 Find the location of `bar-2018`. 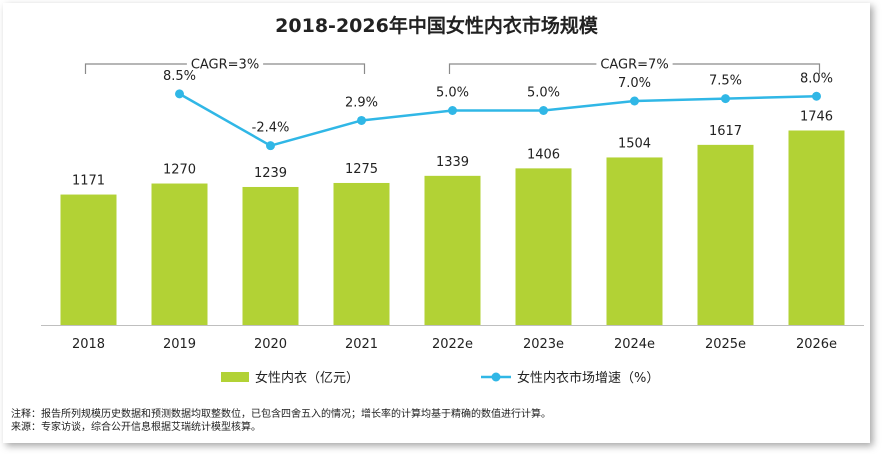

bar-2018 is located at coordinates (88, 259).